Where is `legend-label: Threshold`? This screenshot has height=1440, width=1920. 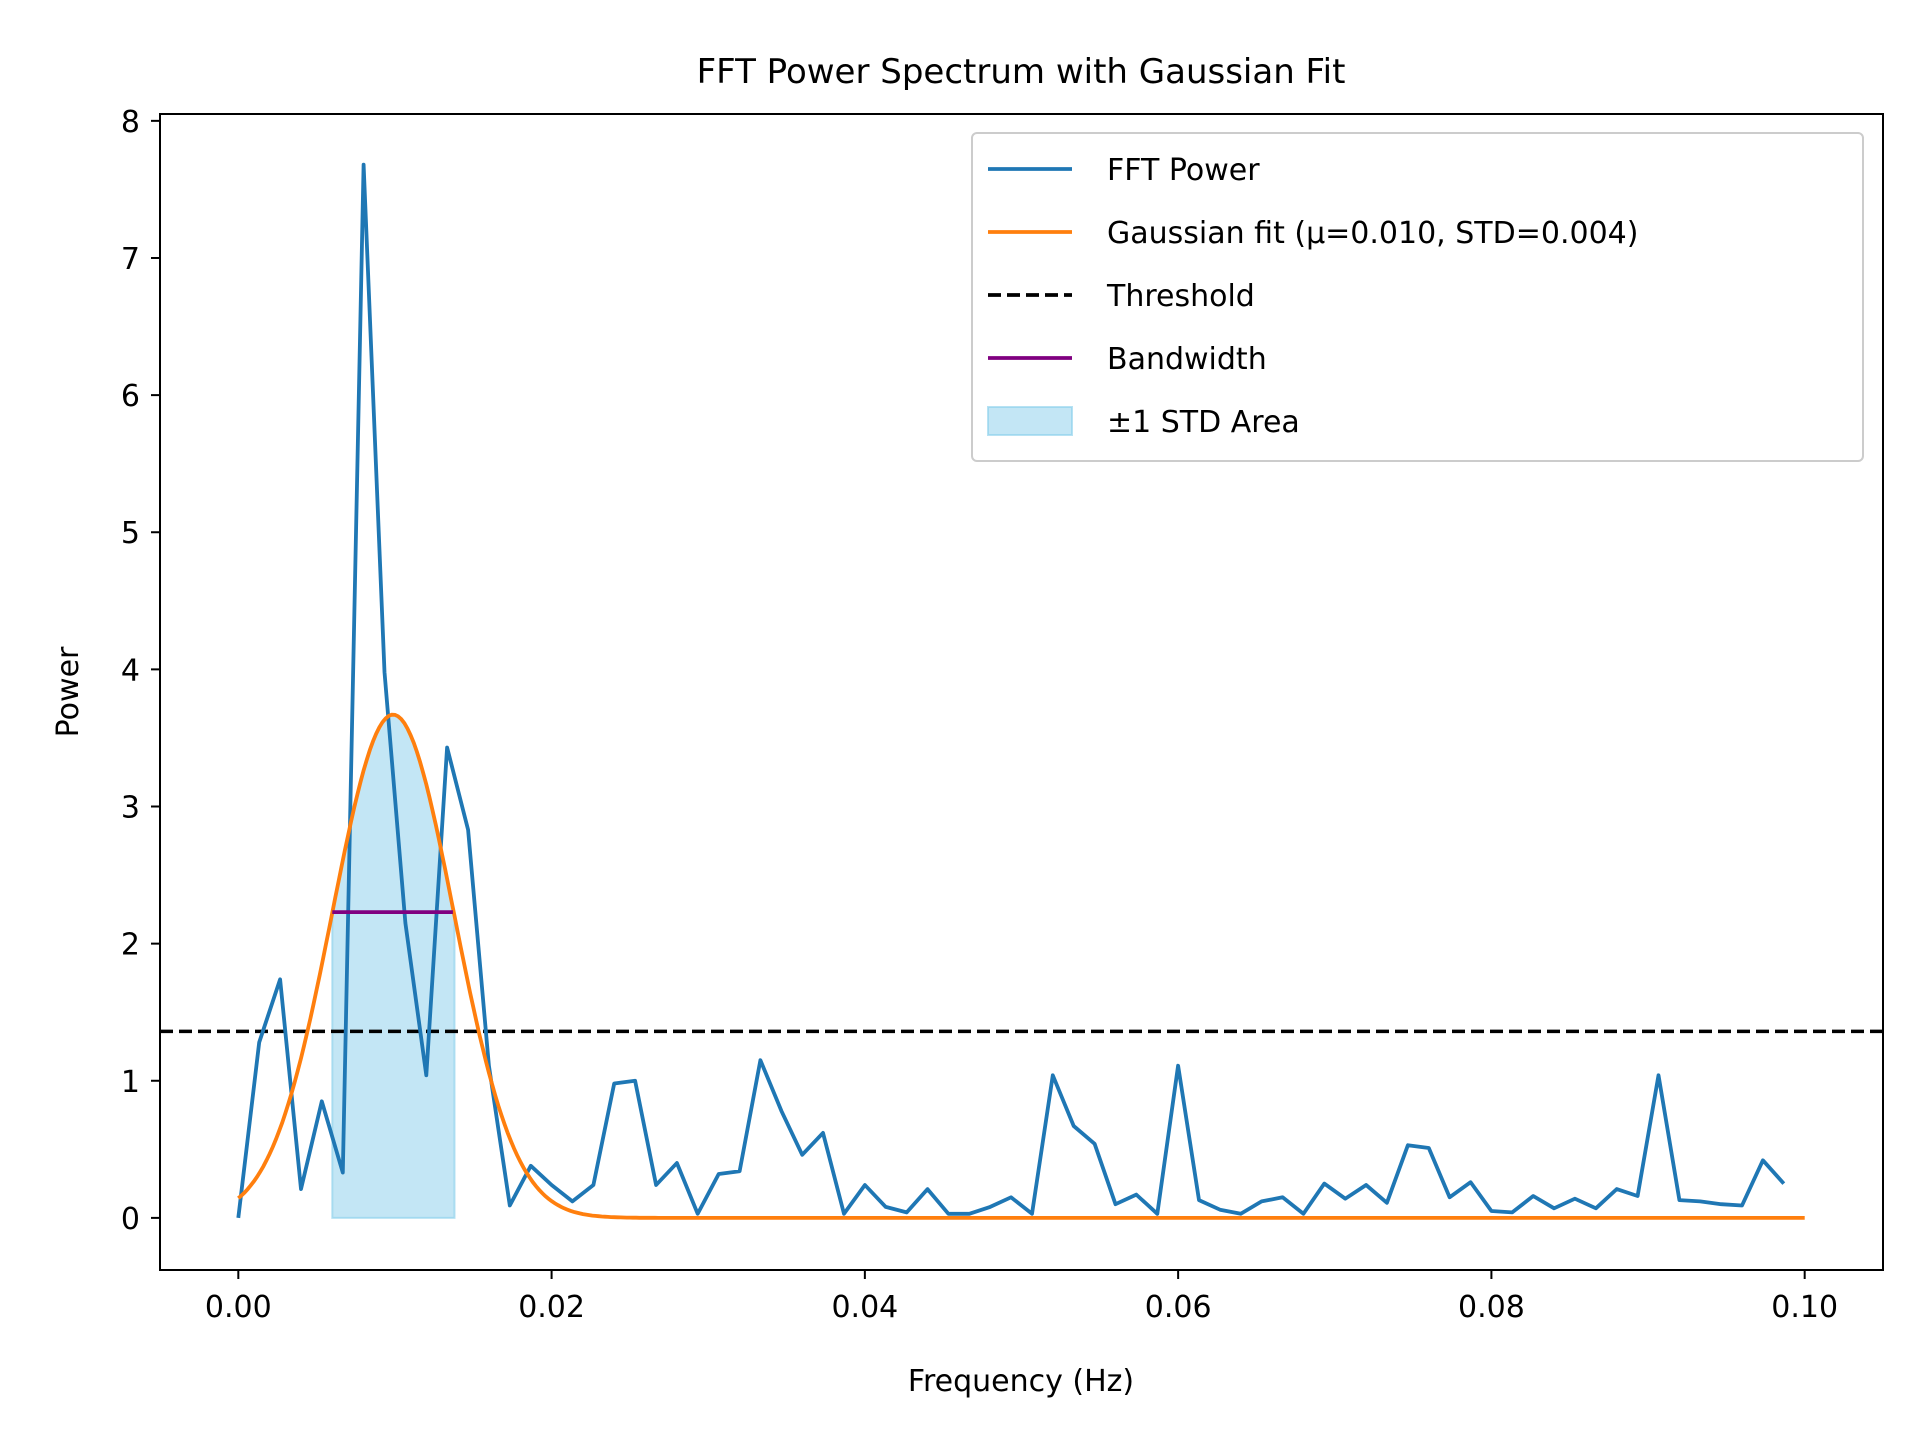
legend-label: Threshold is located at coordinates (1180, 296).